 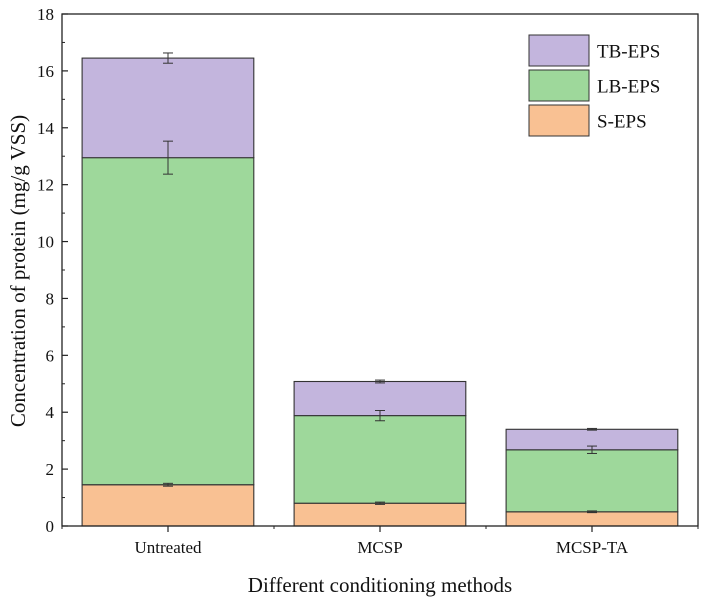 I want to click on error-bar-s-eps-untreated, so click(x=168, y=484).